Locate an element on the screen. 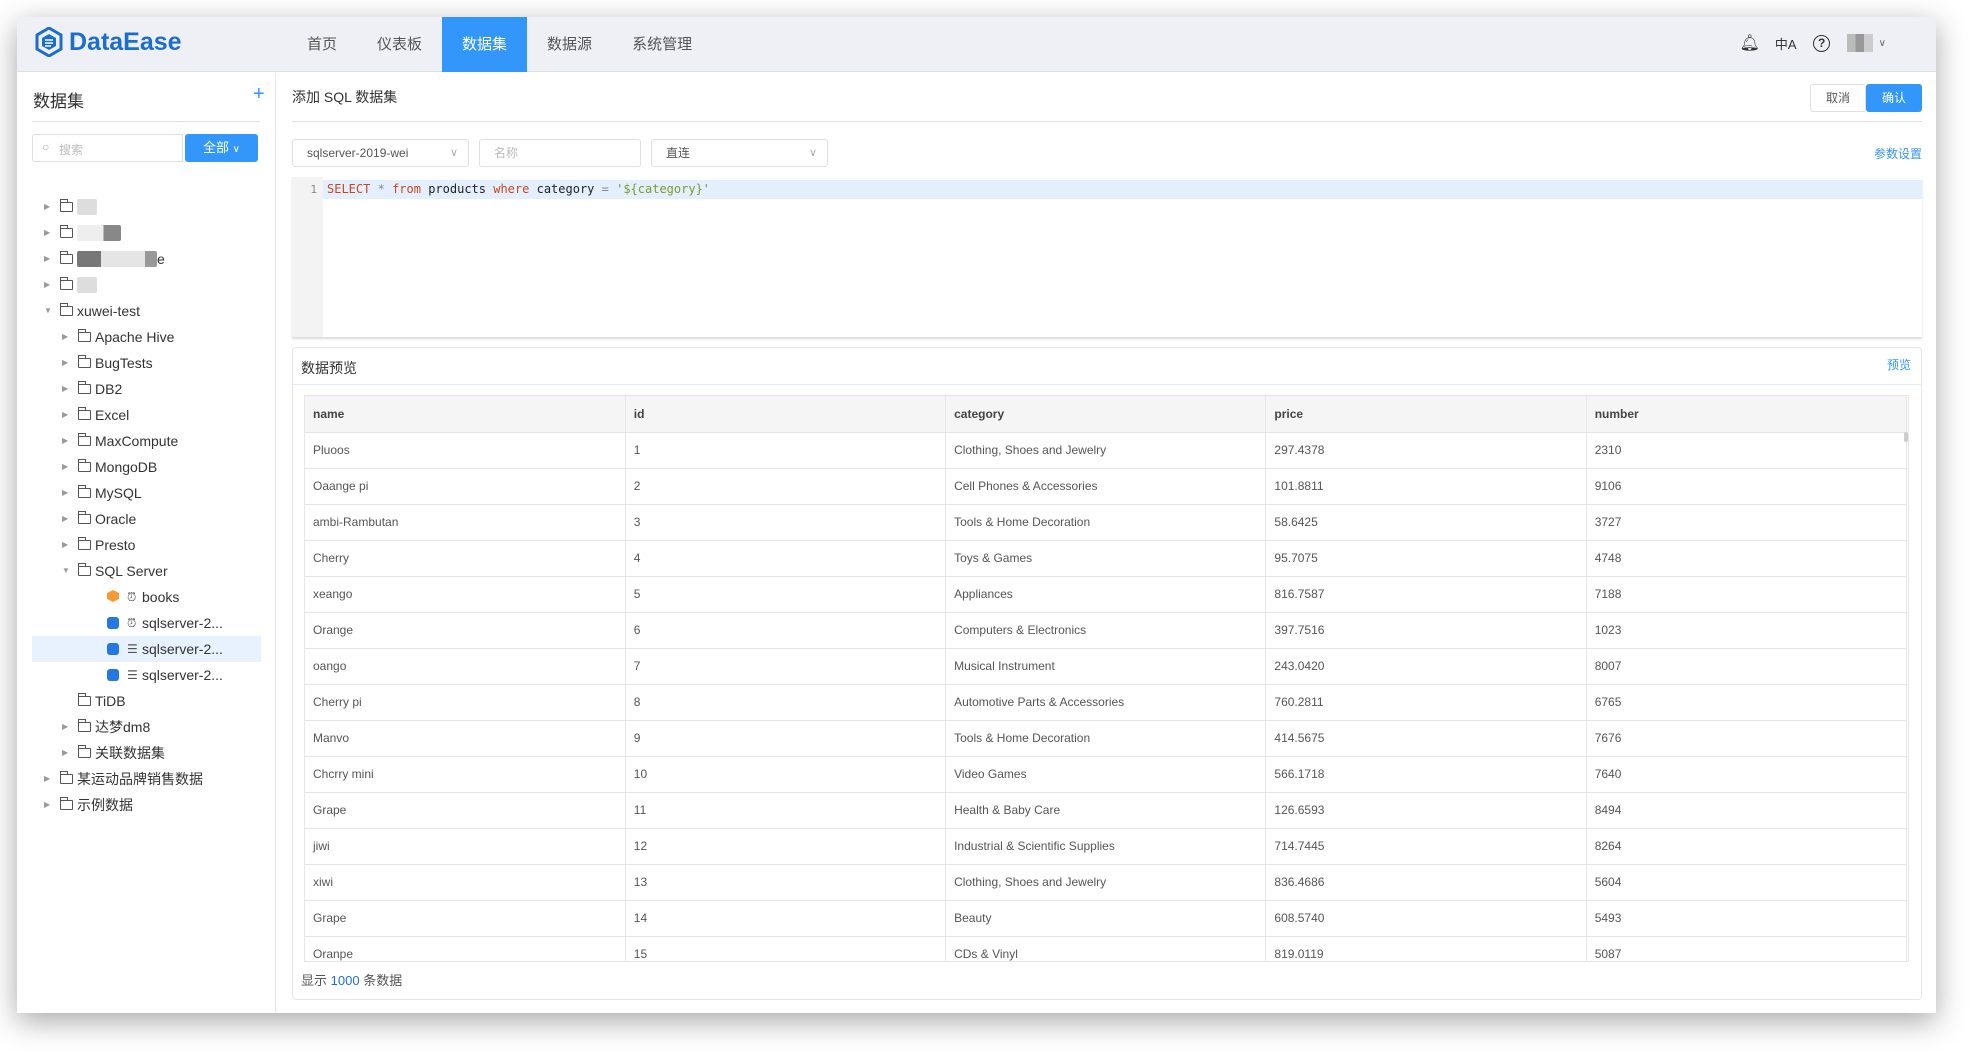  top-header: DataEase 首页 仪表板 数据集 数据源 系统管理 🔔︎ 中A ? ∨ is located at coordinates (976, 44).